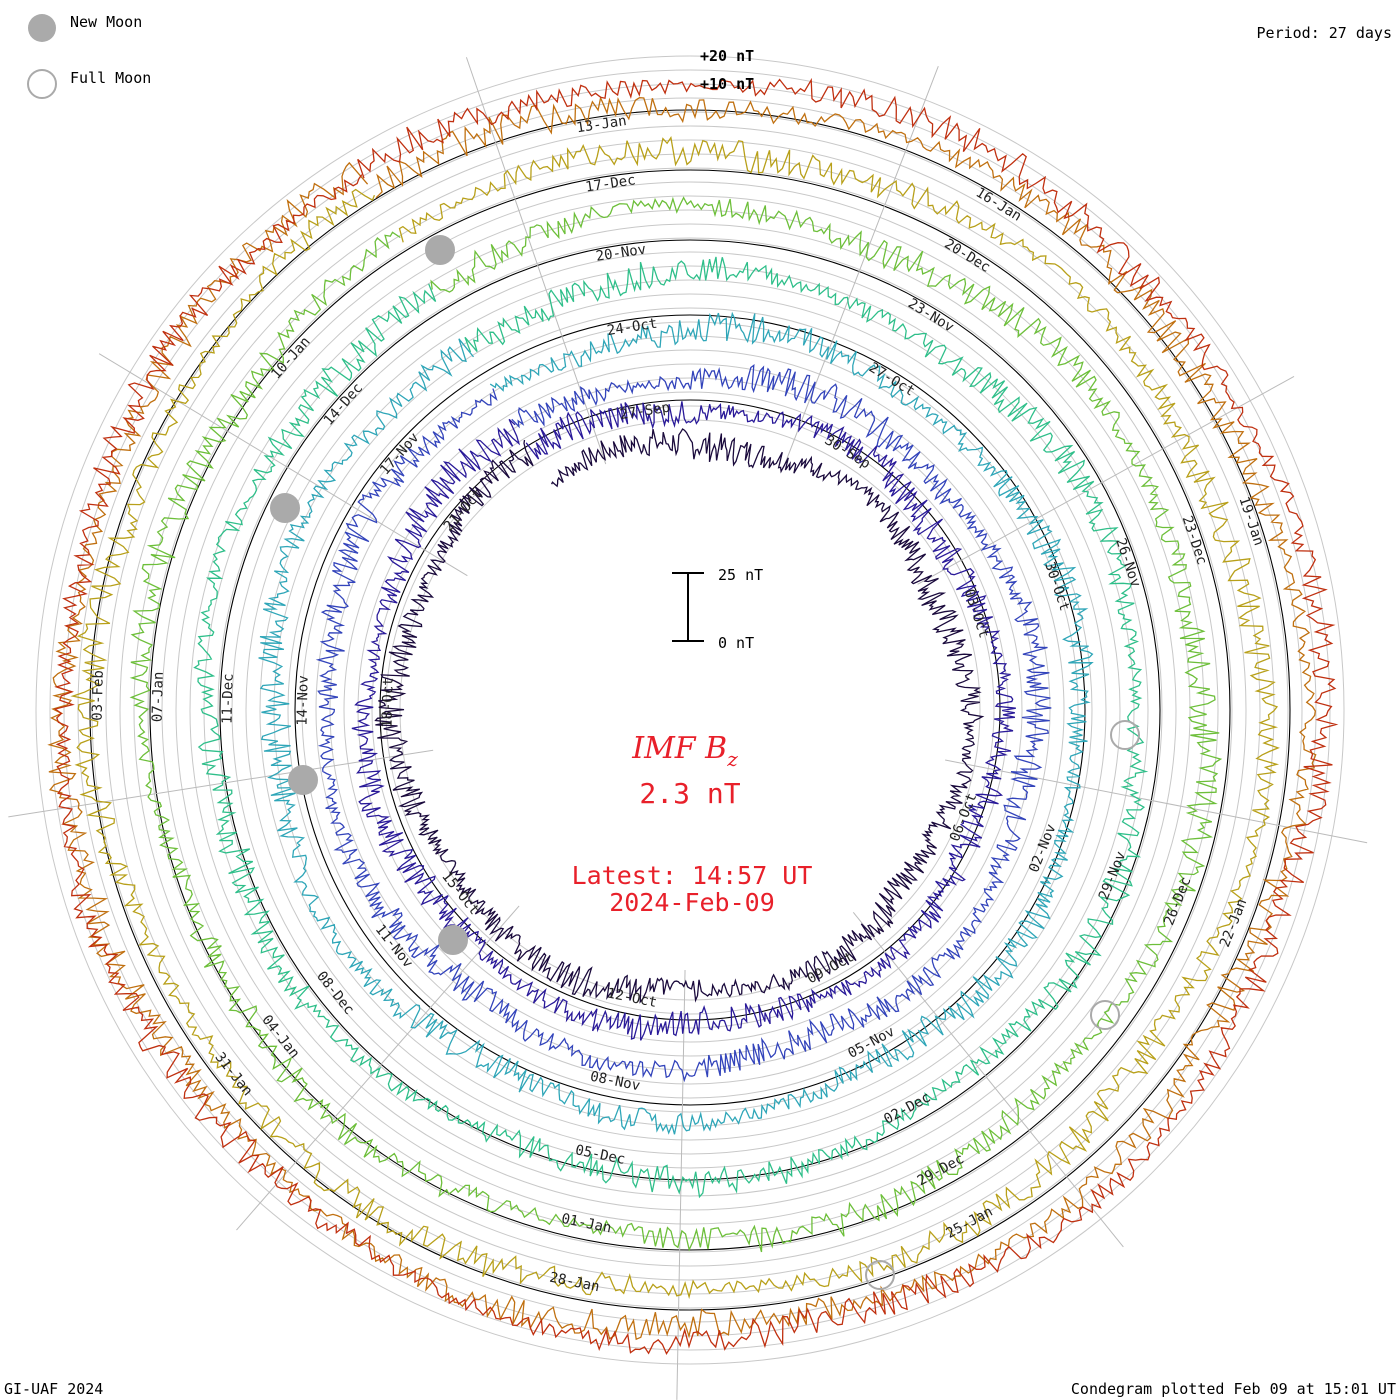  Describe the element at coordinates (1233, 1389) in the screenshot. I see `plotted-label: Condegram plotted Feb 09 at 15:01 UT` at that location.